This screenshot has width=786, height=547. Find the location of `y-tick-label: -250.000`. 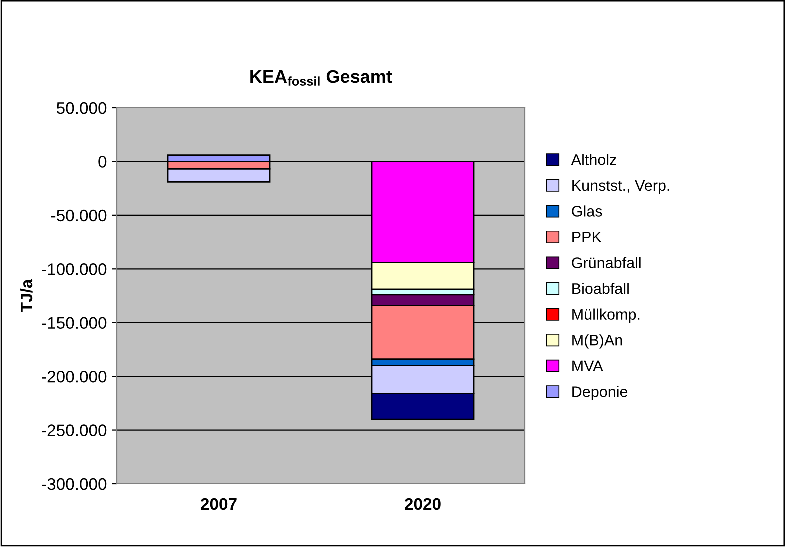

y-tick-label: -250.000 is located at coordinates (74, 430).